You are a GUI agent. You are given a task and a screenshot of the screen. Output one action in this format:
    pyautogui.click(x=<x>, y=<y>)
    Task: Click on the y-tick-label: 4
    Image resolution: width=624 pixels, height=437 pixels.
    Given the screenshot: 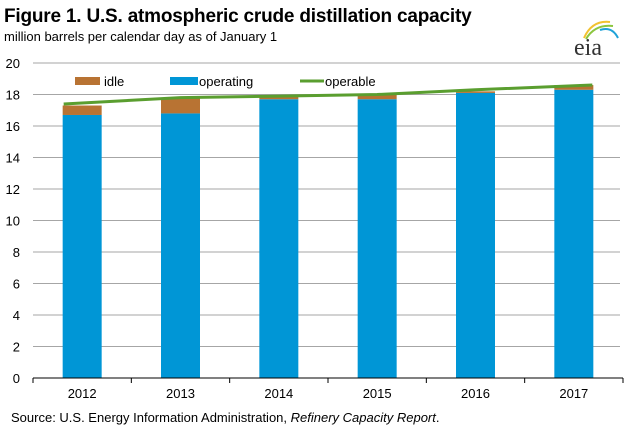 What is the action you would take?
    pyautogui.click(x=16, y=315)
    